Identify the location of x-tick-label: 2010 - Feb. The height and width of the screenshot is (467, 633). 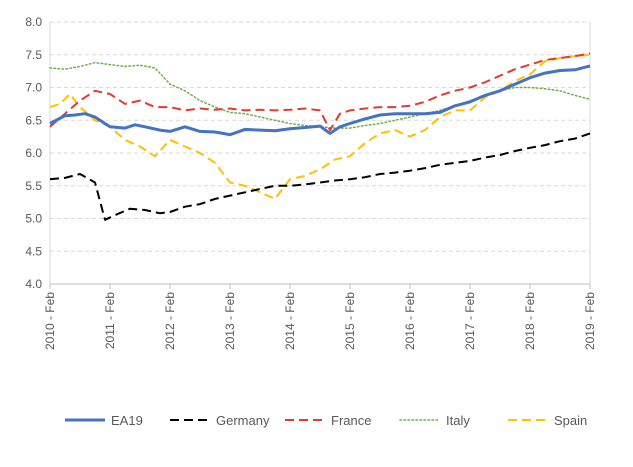
(50, 321).